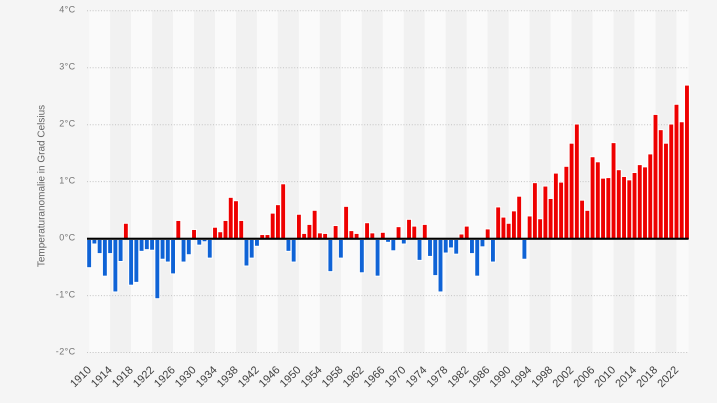 The width and height of the screenshot is (717, 403). Describe the element at coordinates (42, 186) in the screenshot. I see `svg-text:Temperaturanomalie in Grad Cel: Temperaturanomalie in Grad Celsius` at that location.